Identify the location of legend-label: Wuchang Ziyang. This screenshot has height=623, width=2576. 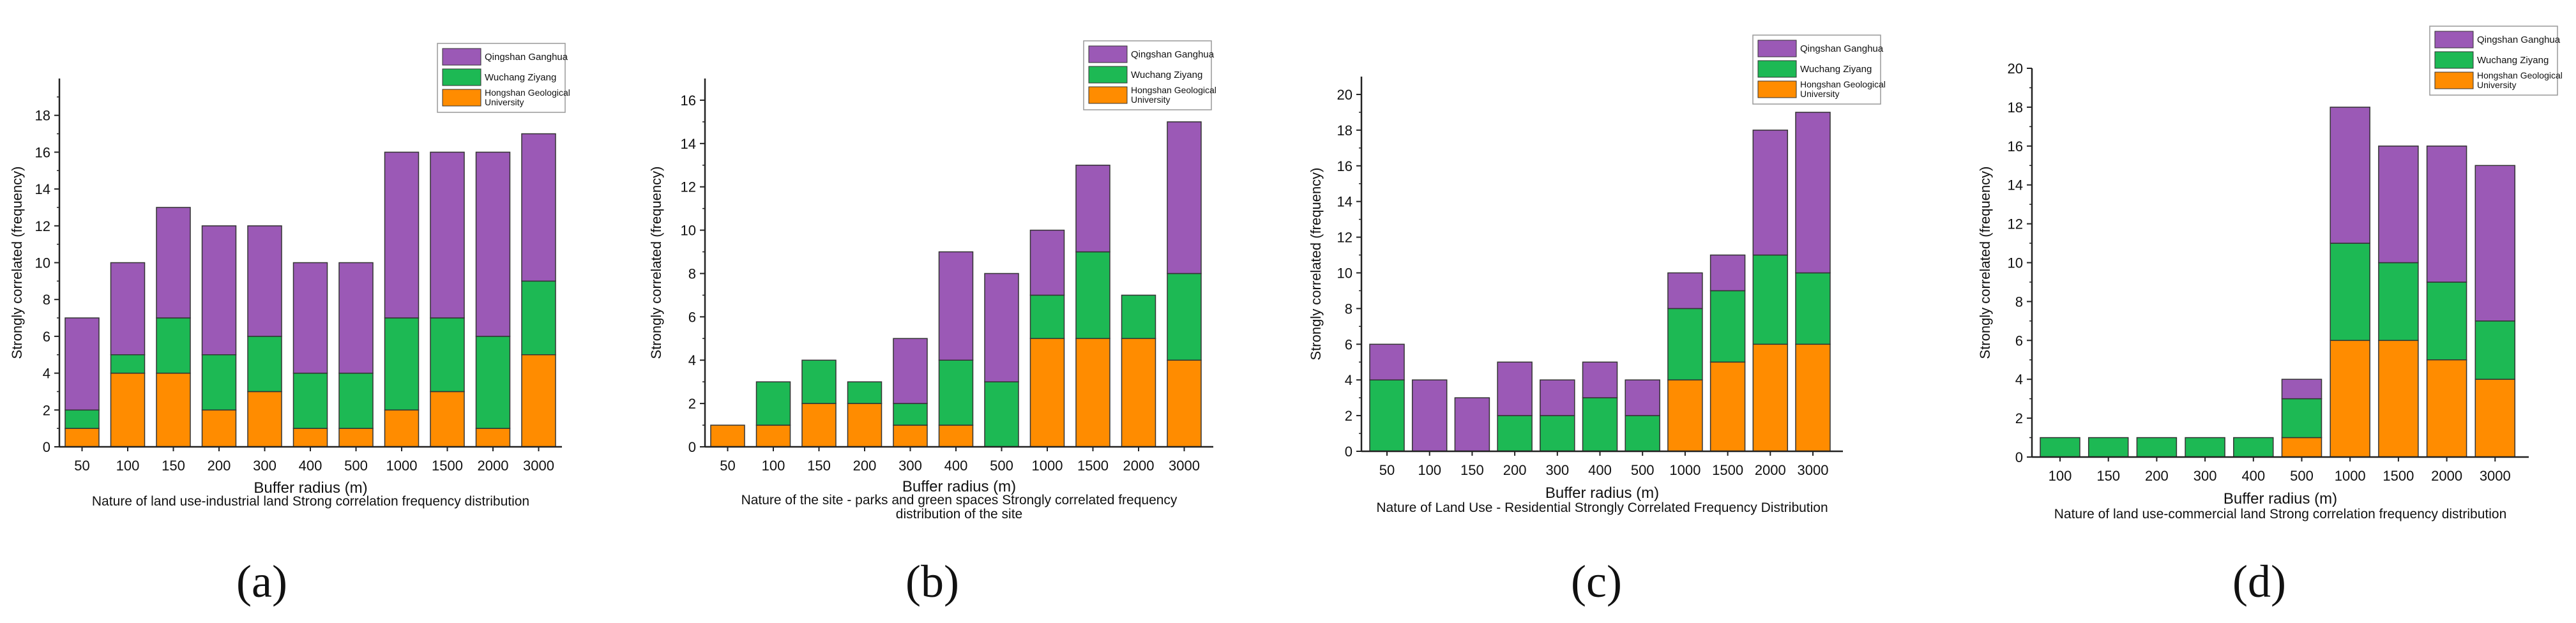
(1836, 69).